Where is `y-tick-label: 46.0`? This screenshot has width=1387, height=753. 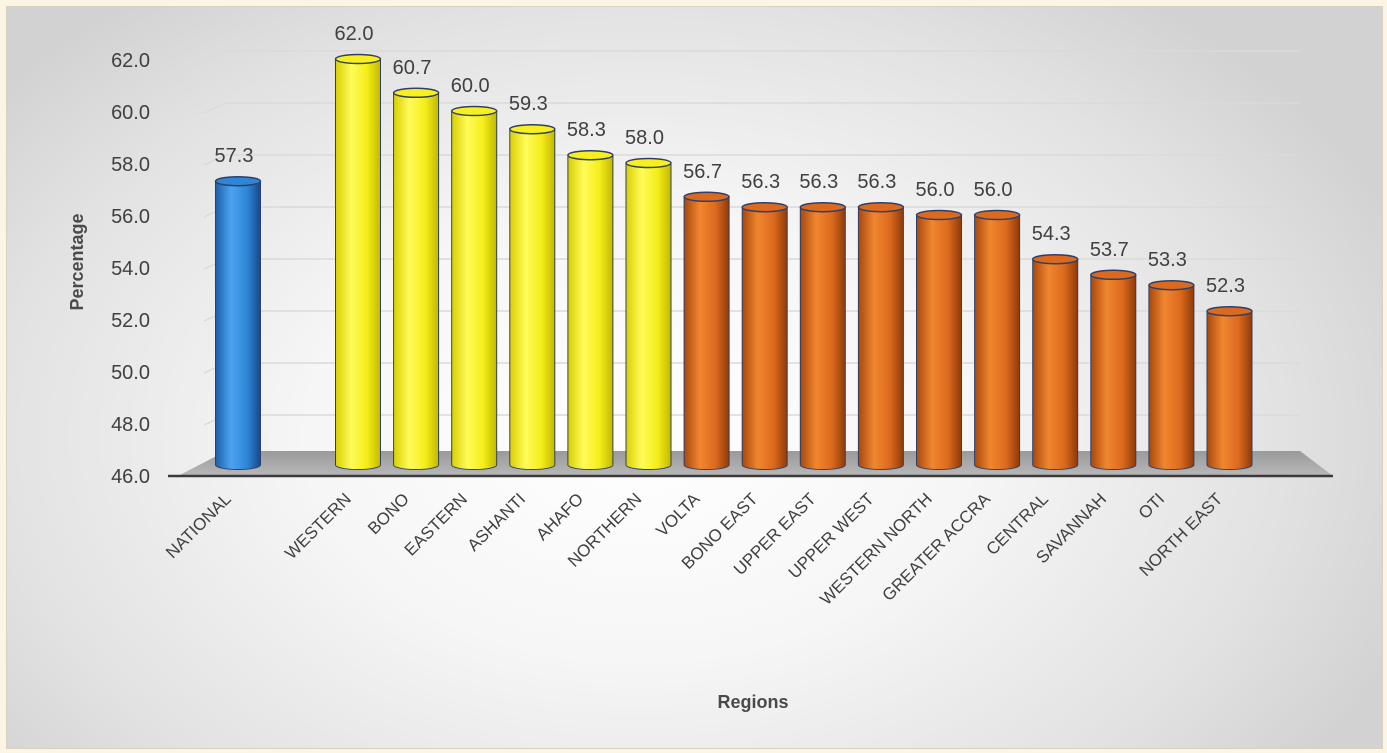 y-tick-label: 46.0 is located at coordinates (130, 477).